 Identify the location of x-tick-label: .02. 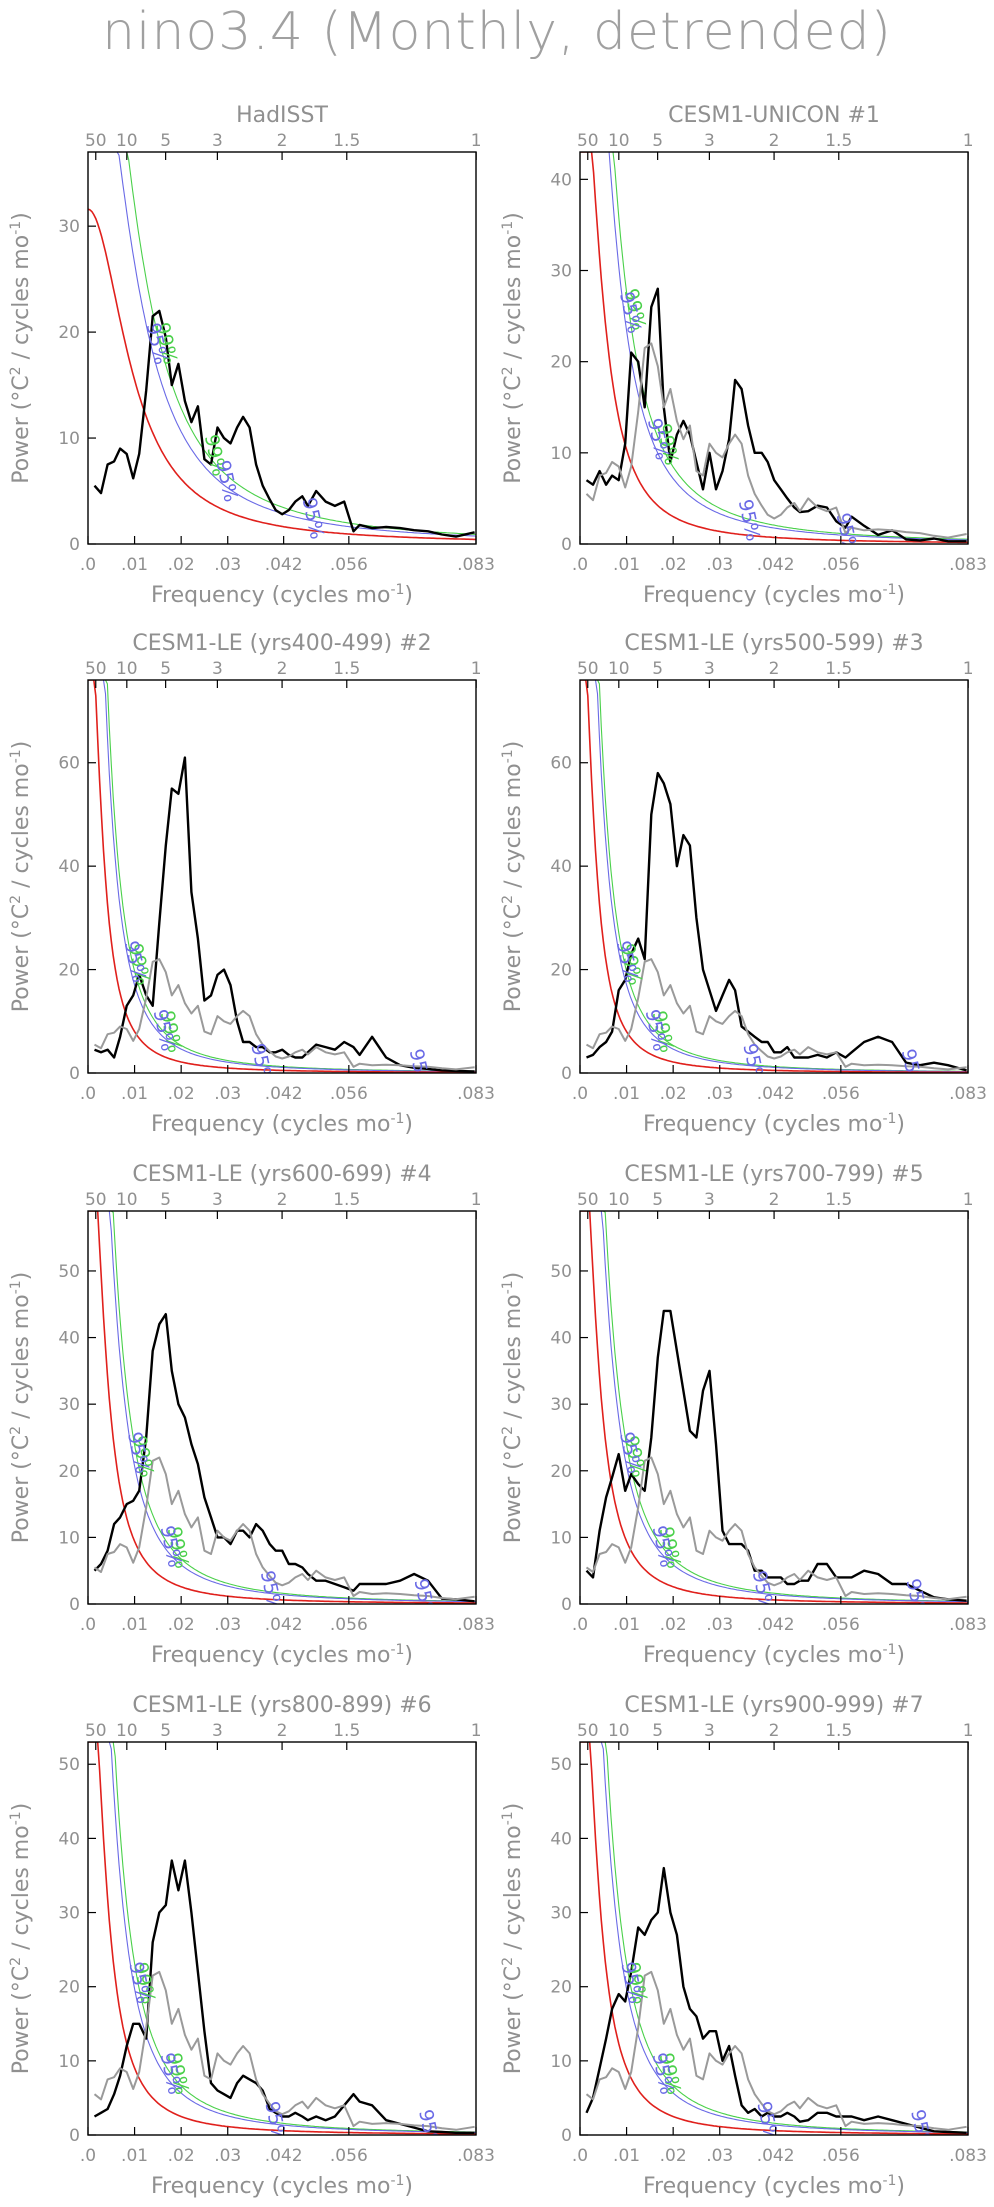
(181, 1094).